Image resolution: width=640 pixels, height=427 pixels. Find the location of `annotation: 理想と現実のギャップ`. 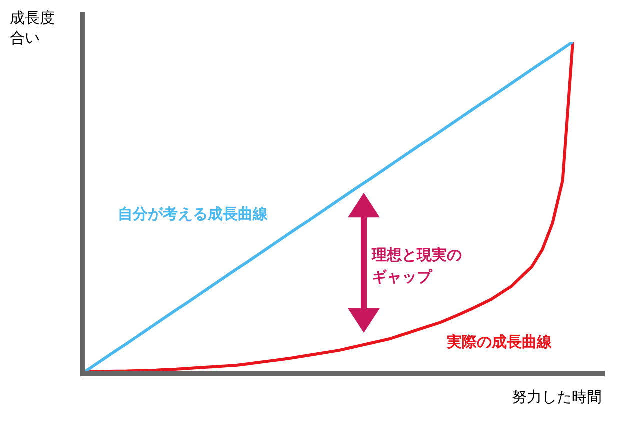

annotation: 理想と現実のギャップ is located at coordinates (417, 266).